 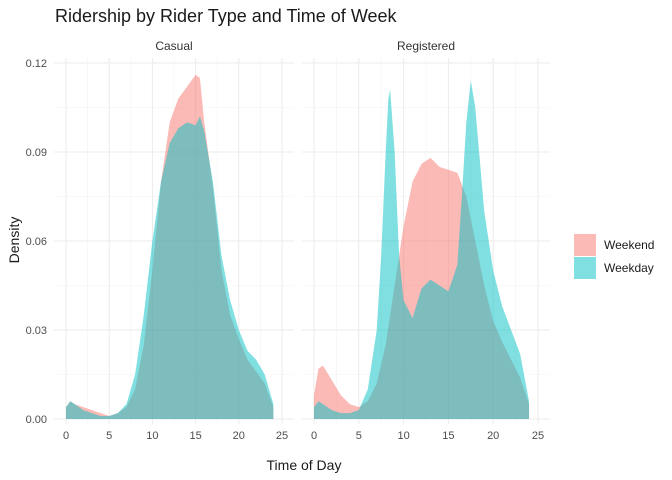 I want to click on facet-label-registered: Registered, so click(x=426, y=46).